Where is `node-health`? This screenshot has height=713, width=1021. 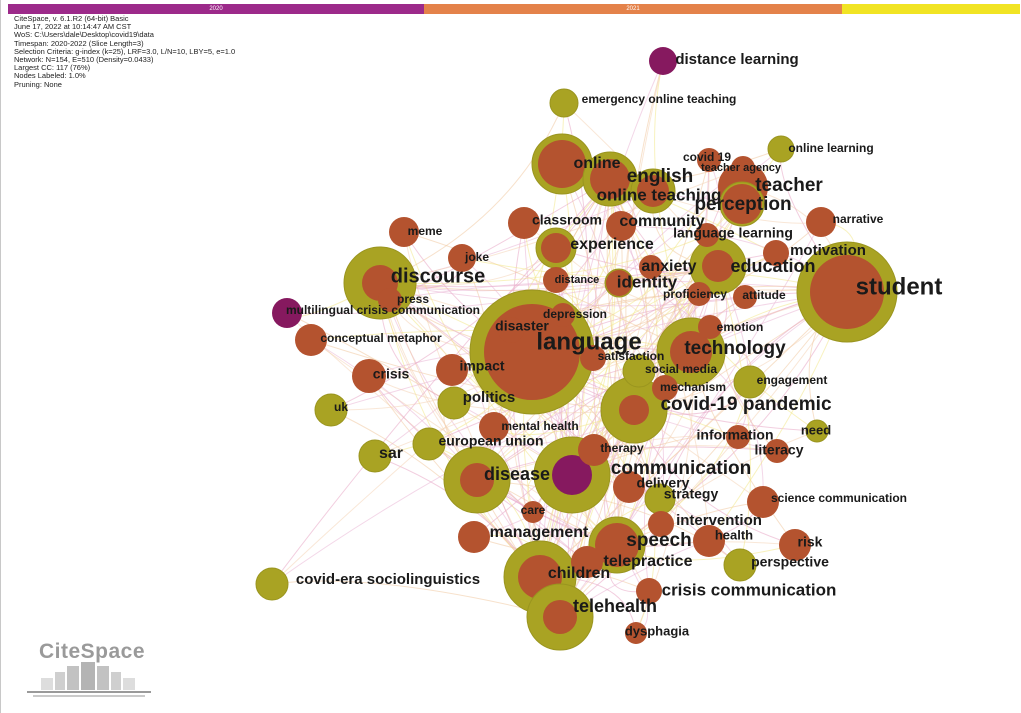 node-health is located at coordinates (709, 541).